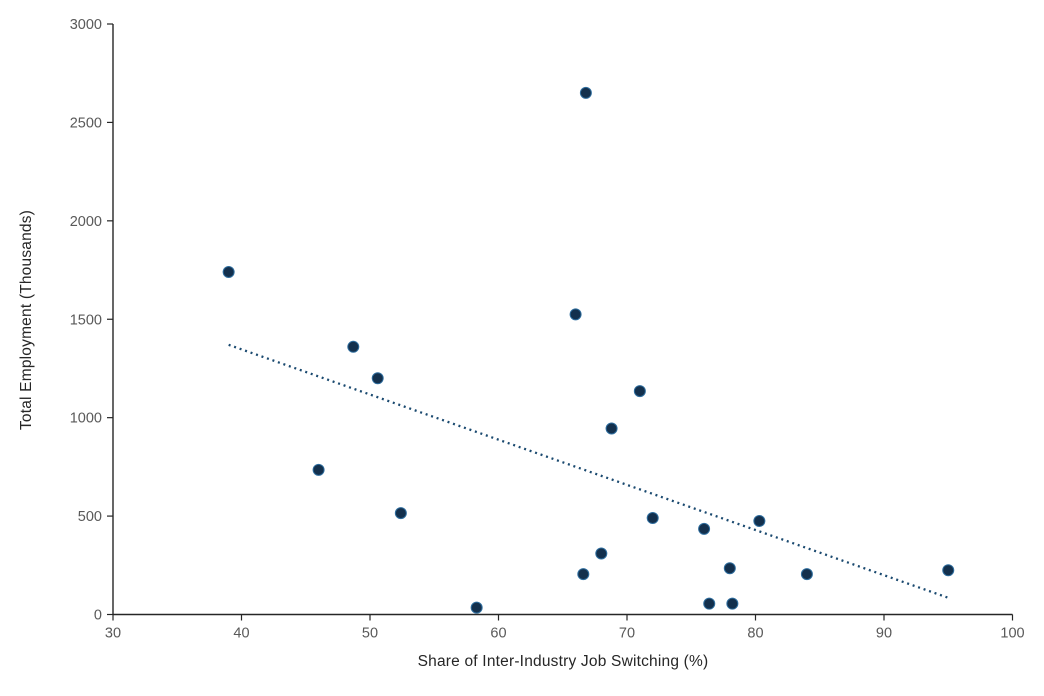 Image resolution: width=1044 pixels, height=696 pixels. What do you see at coordinates (498, 634) in the screenshot?
I see `x-tick-label: 60` at bounding box center [498, 634].